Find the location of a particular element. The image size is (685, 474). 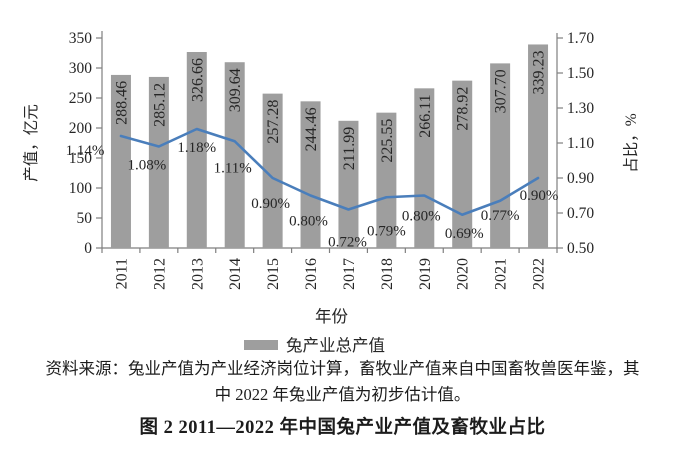

bar-2013 is located at coordinates (196, 150).